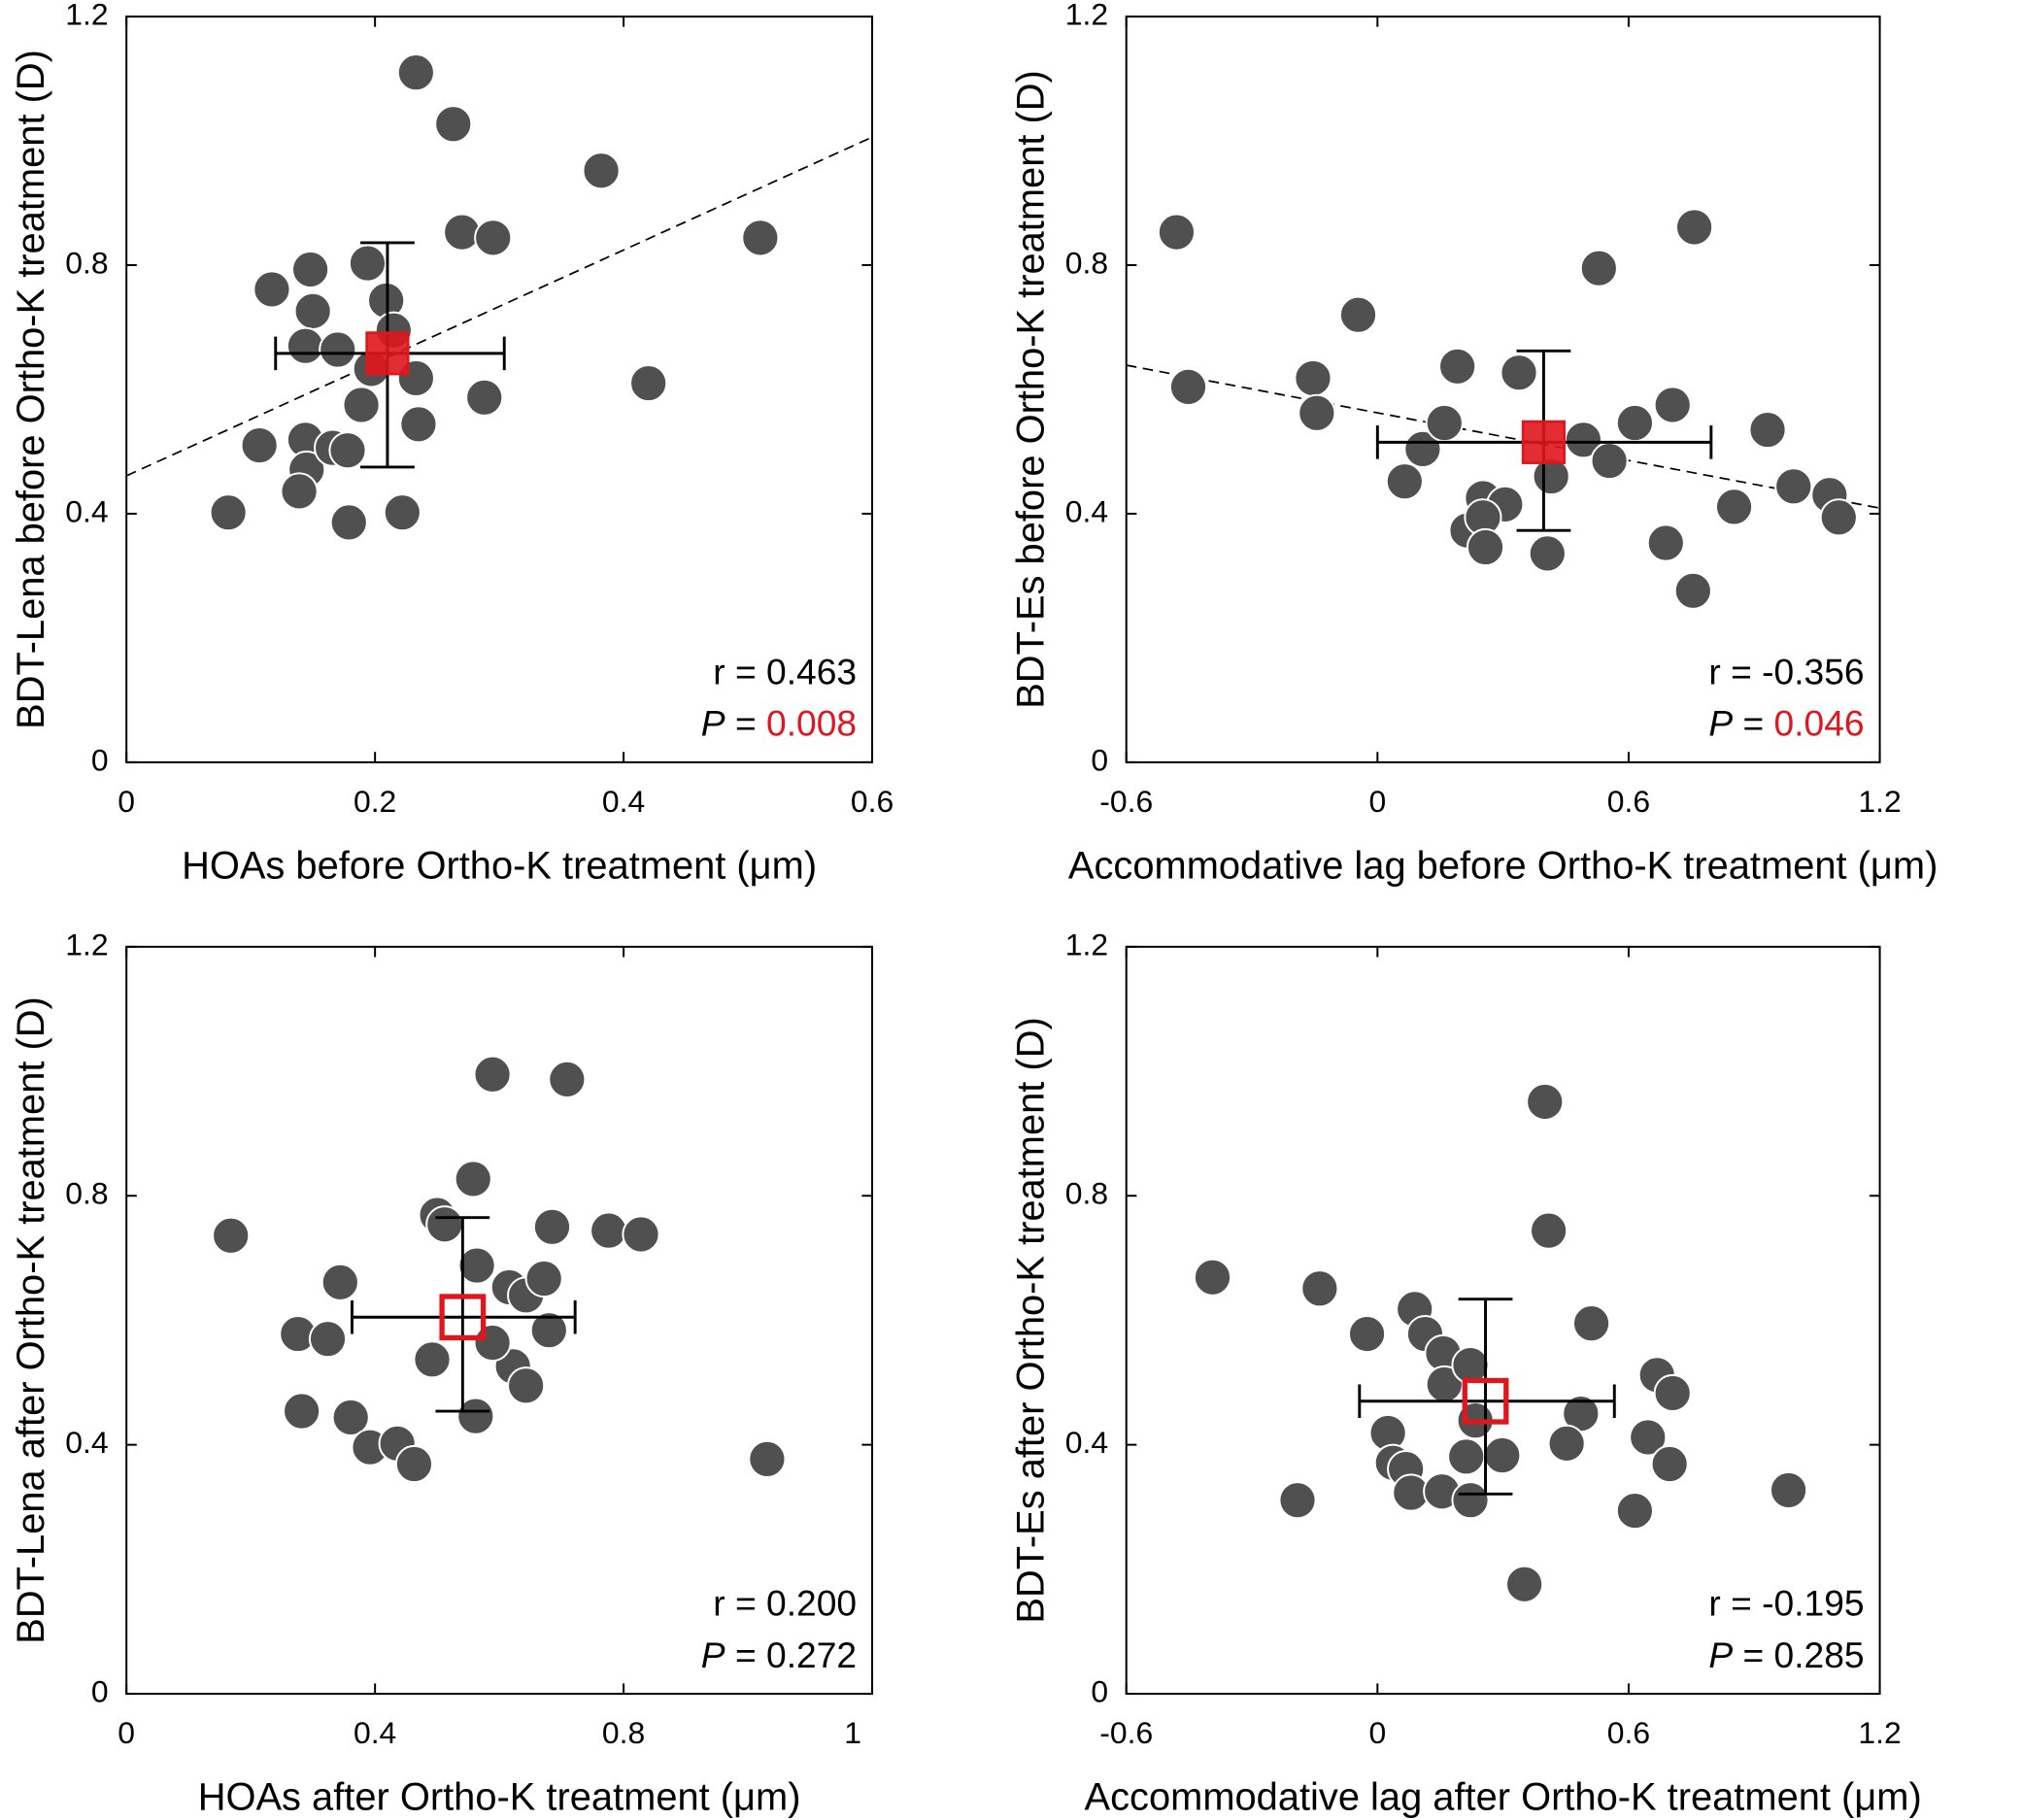  Describe the element at coordinates (785, 671) in the screenshot. I see `r-annotation: r = 0.463` at that location.